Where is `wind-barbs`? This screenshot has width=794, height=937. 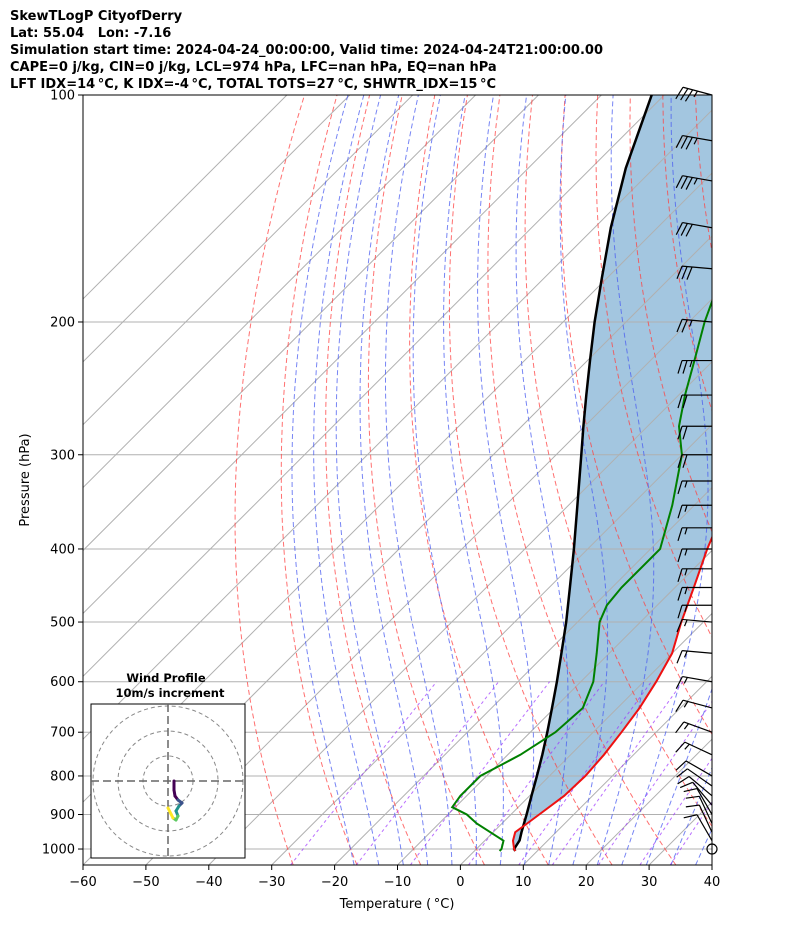
wind-barbs is located at coordinates (696, 470).